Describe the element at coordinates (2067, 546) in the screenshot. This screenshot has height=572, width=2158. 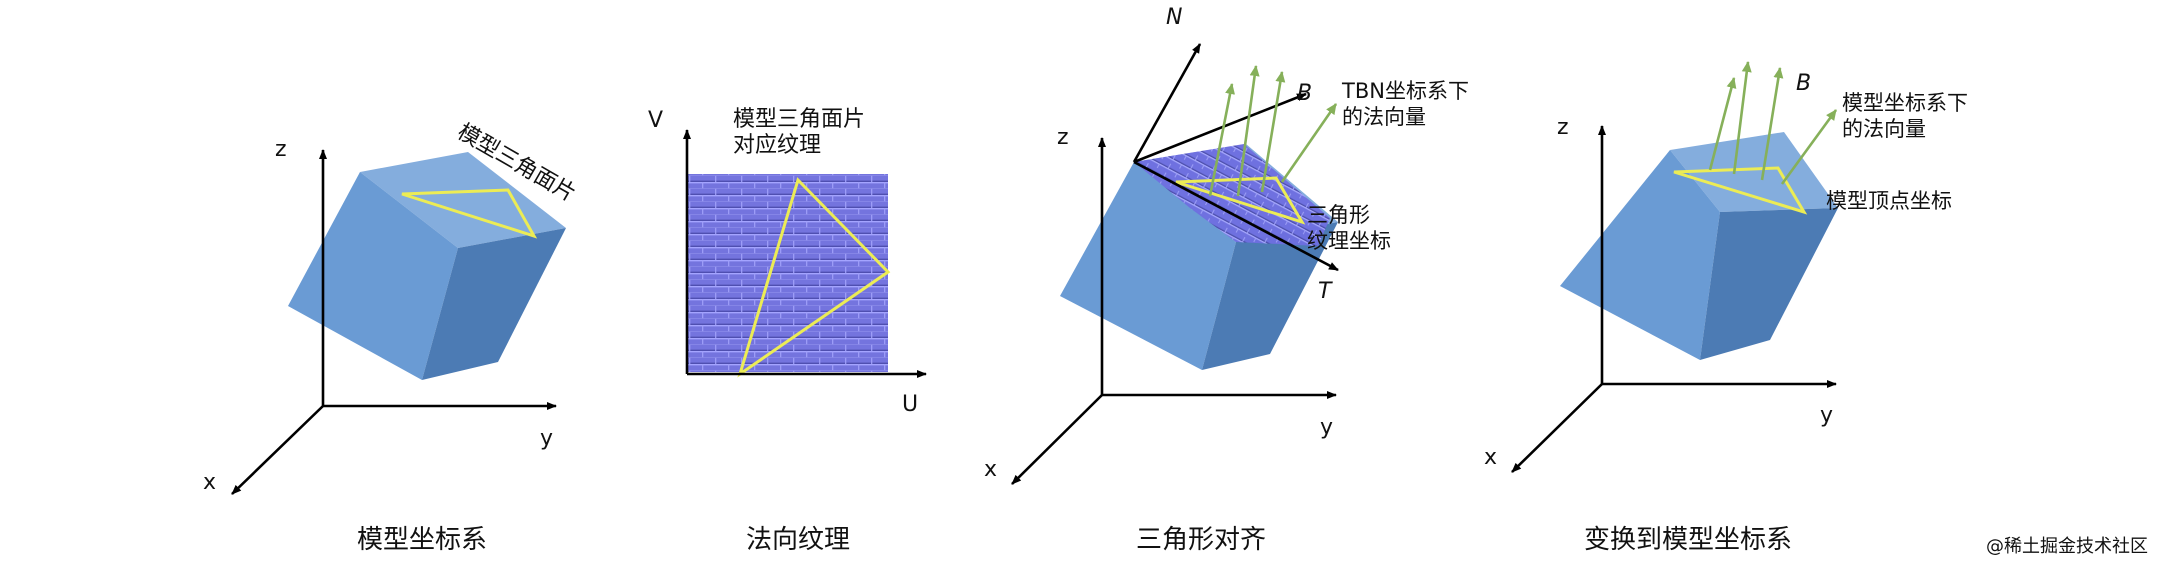
I see `watermark: @稀土掘金技术社区` at that location.